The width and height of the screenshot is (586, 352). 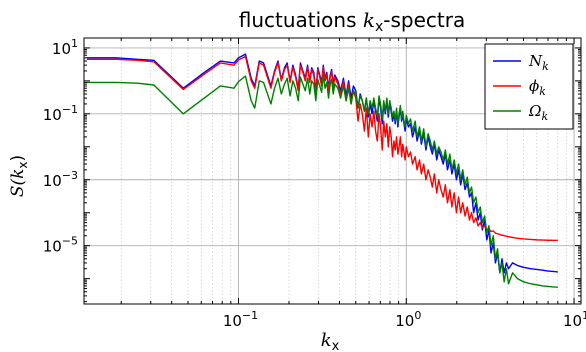 I want to click on chart-title: fluctuations kx-spectra, so click(x=352, y=21).